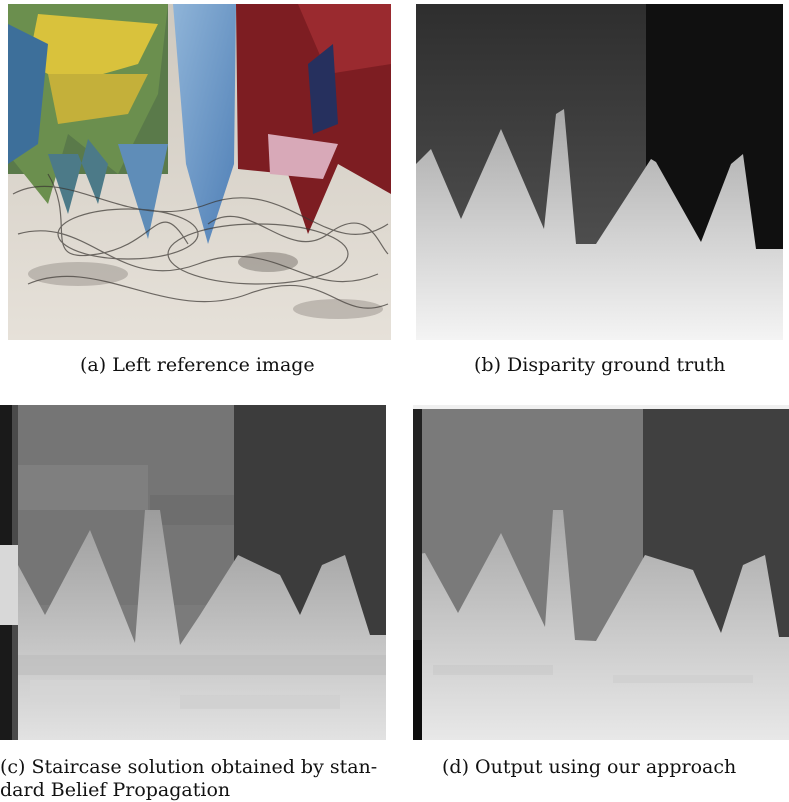  Describe the element at coordinates (200, 241) in the screenshot. I see `scribbles` at that location.